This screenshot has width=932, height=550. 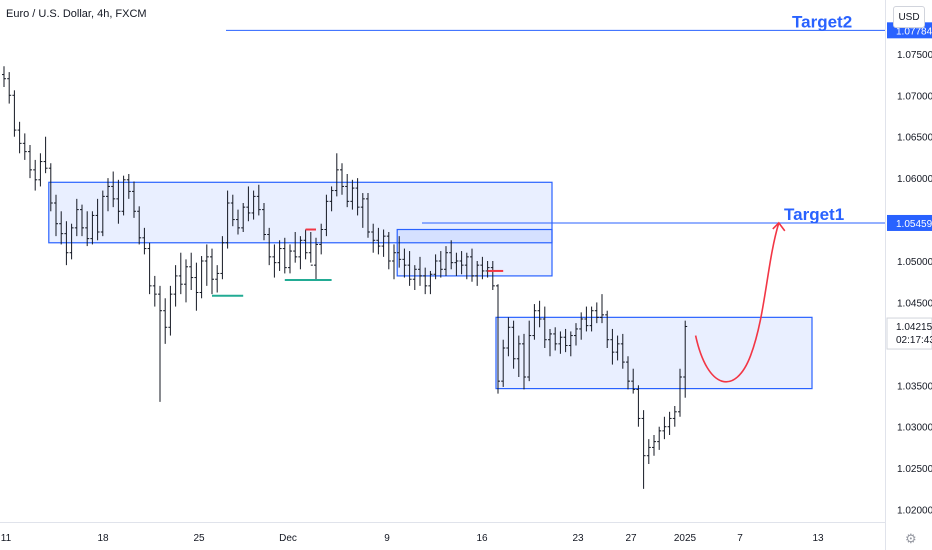 I want to click on time-tick-label: 2025, so click(x=685, y=538).